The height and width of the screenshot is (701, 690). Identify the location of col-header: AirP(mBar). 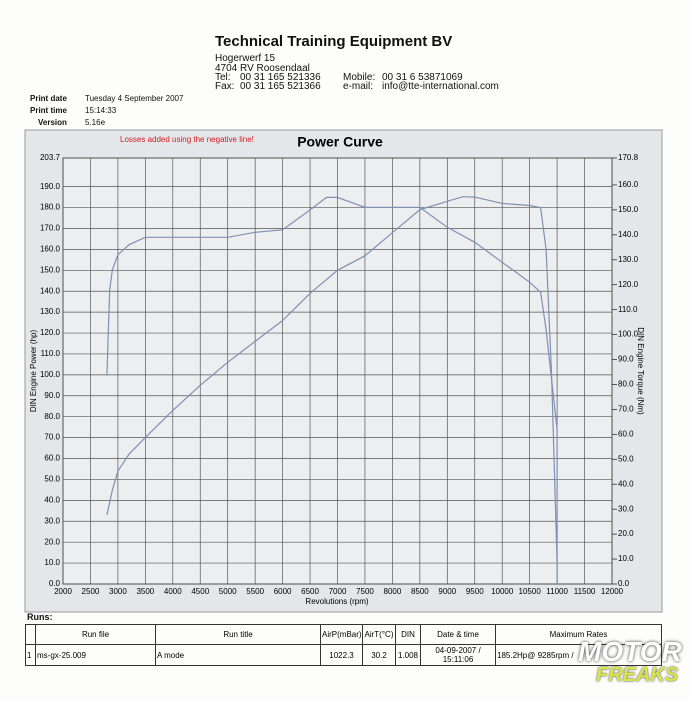
(341, 634).